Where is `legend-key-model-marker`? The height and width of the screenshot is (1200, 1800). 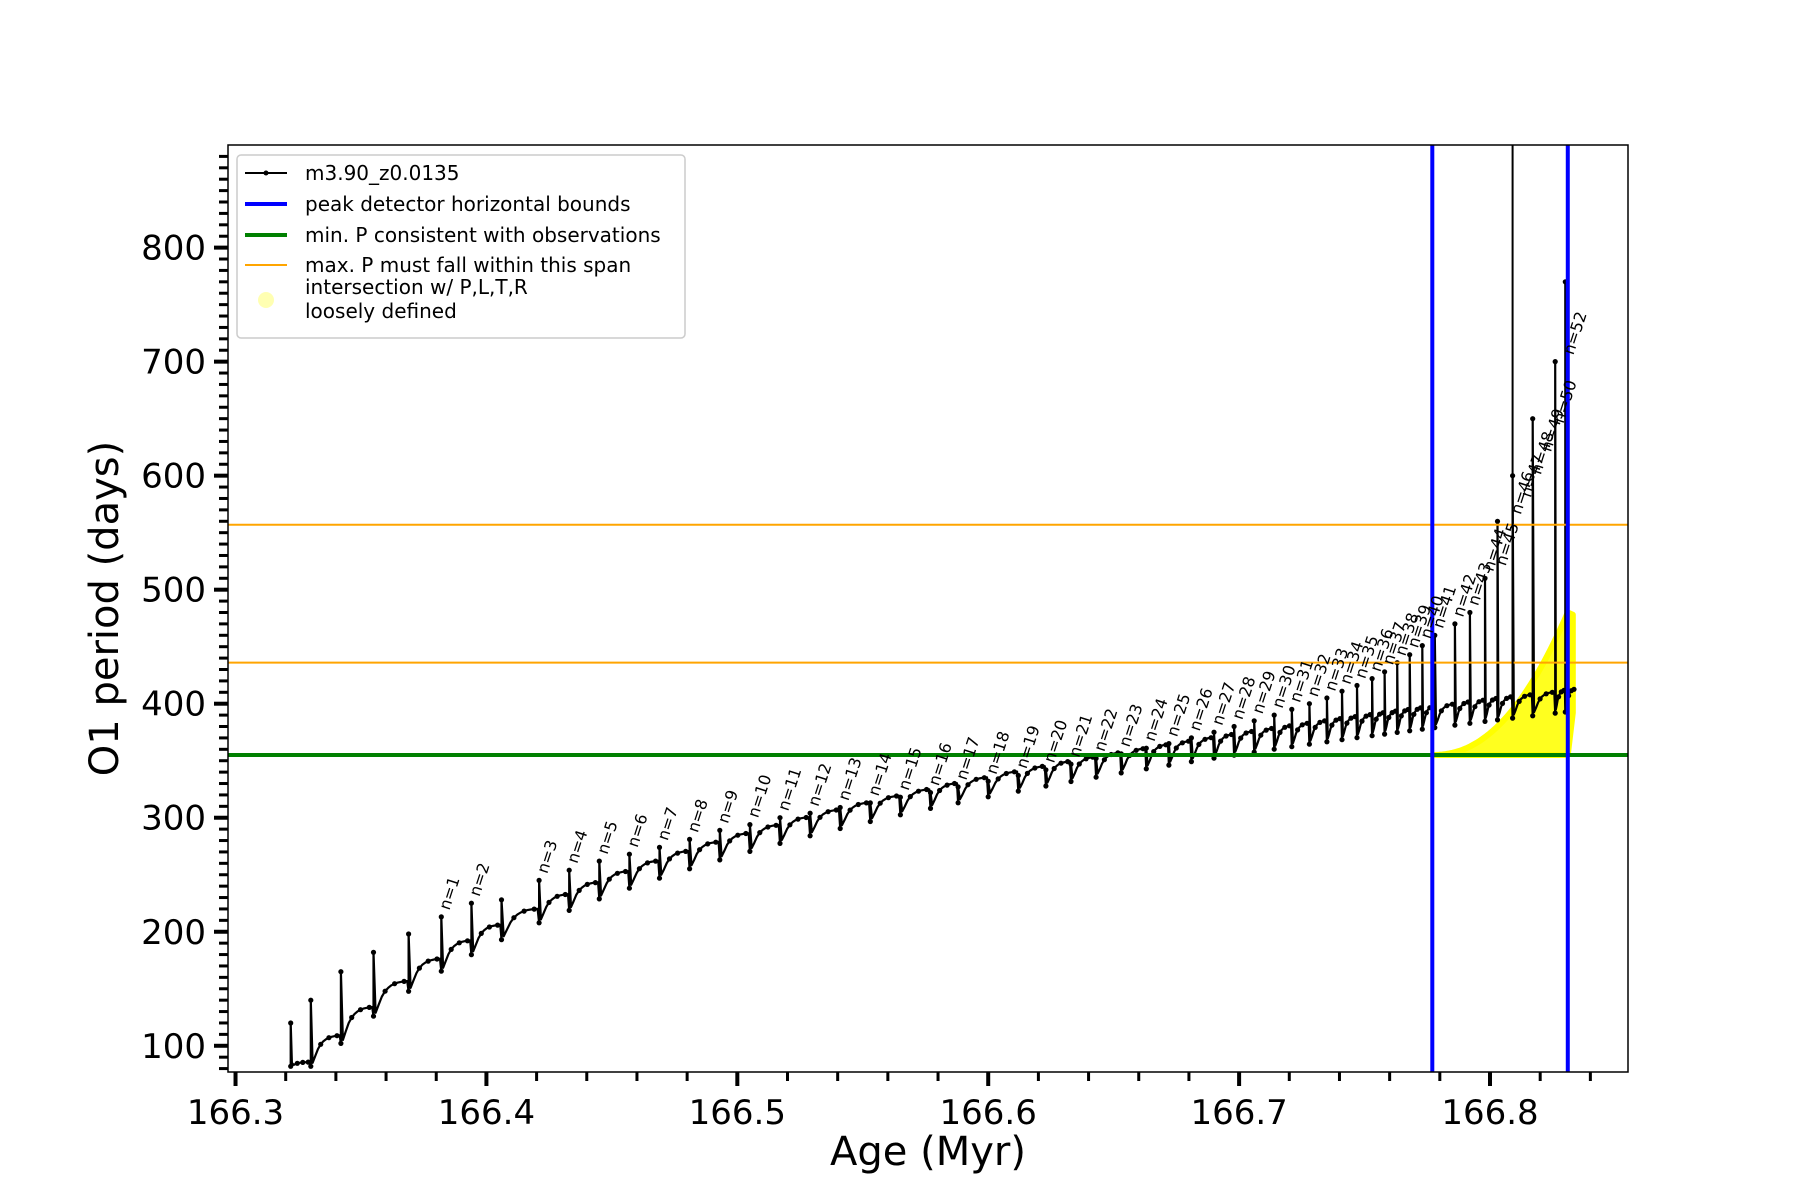 legend-key-model-marker is located at coordinates (266, 173).